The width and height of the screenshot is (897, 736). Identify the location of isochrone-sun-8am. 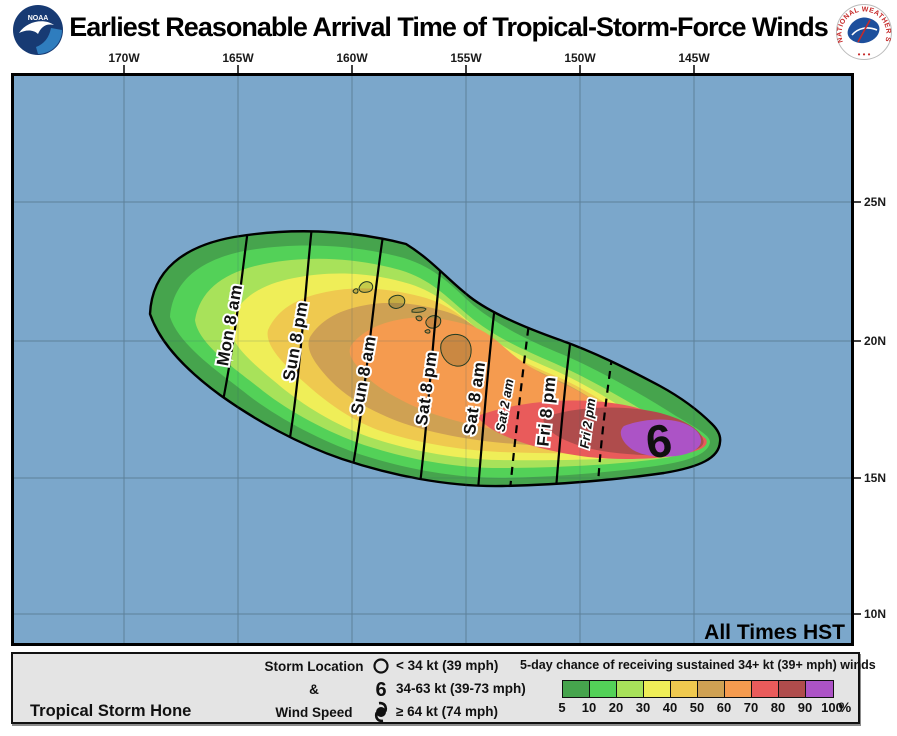
(367, 353).